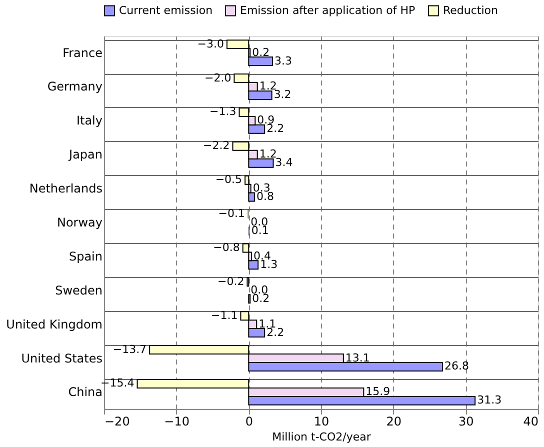 This screenshot has width=544, height=447. I want to click on data-label: 0.2, so click(261, 52).